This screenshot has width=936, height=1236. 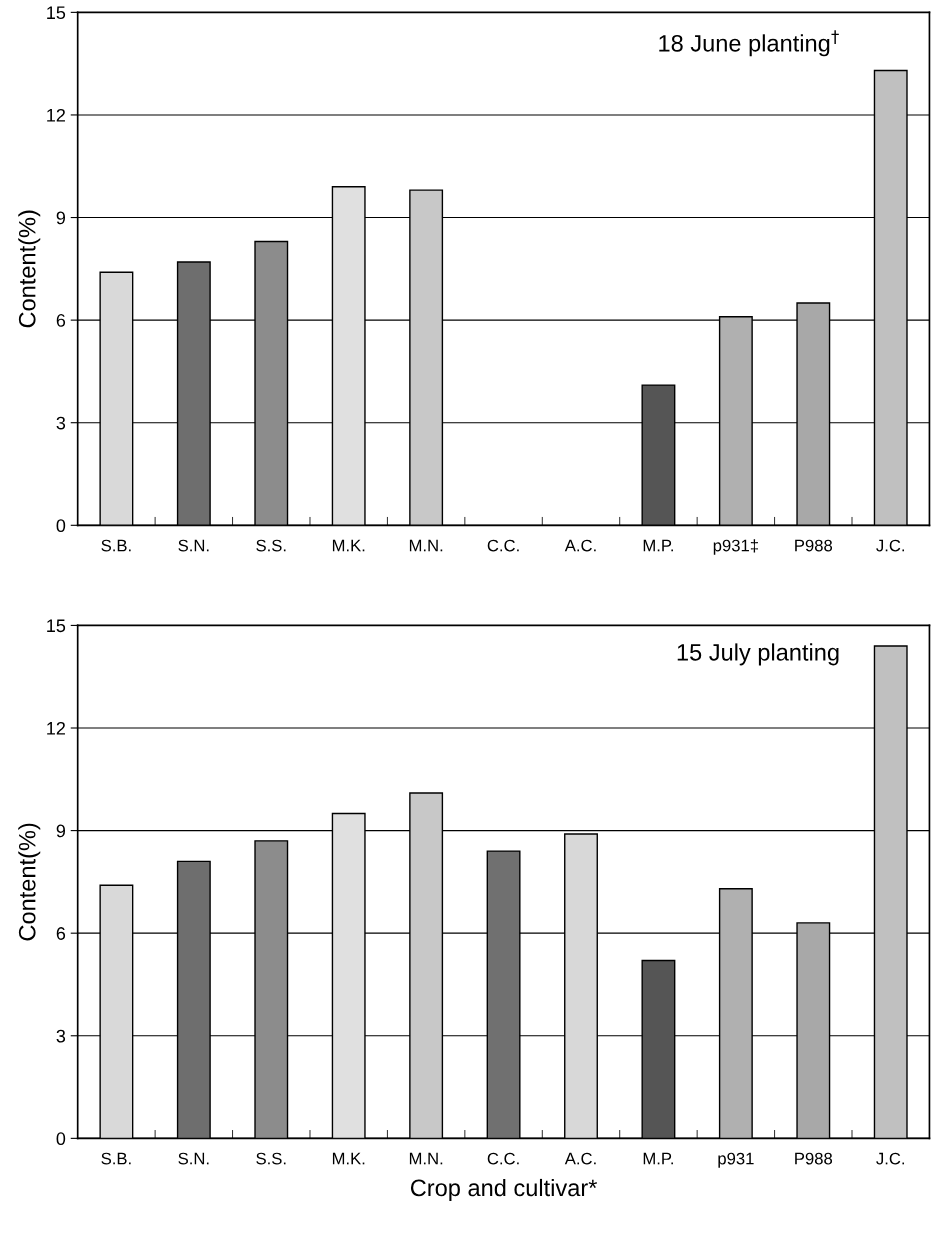 What do you see at coordinates (758, 654) in the screenshot?
I see `annotation: 15 July planting` at bounding box center [758, 654].